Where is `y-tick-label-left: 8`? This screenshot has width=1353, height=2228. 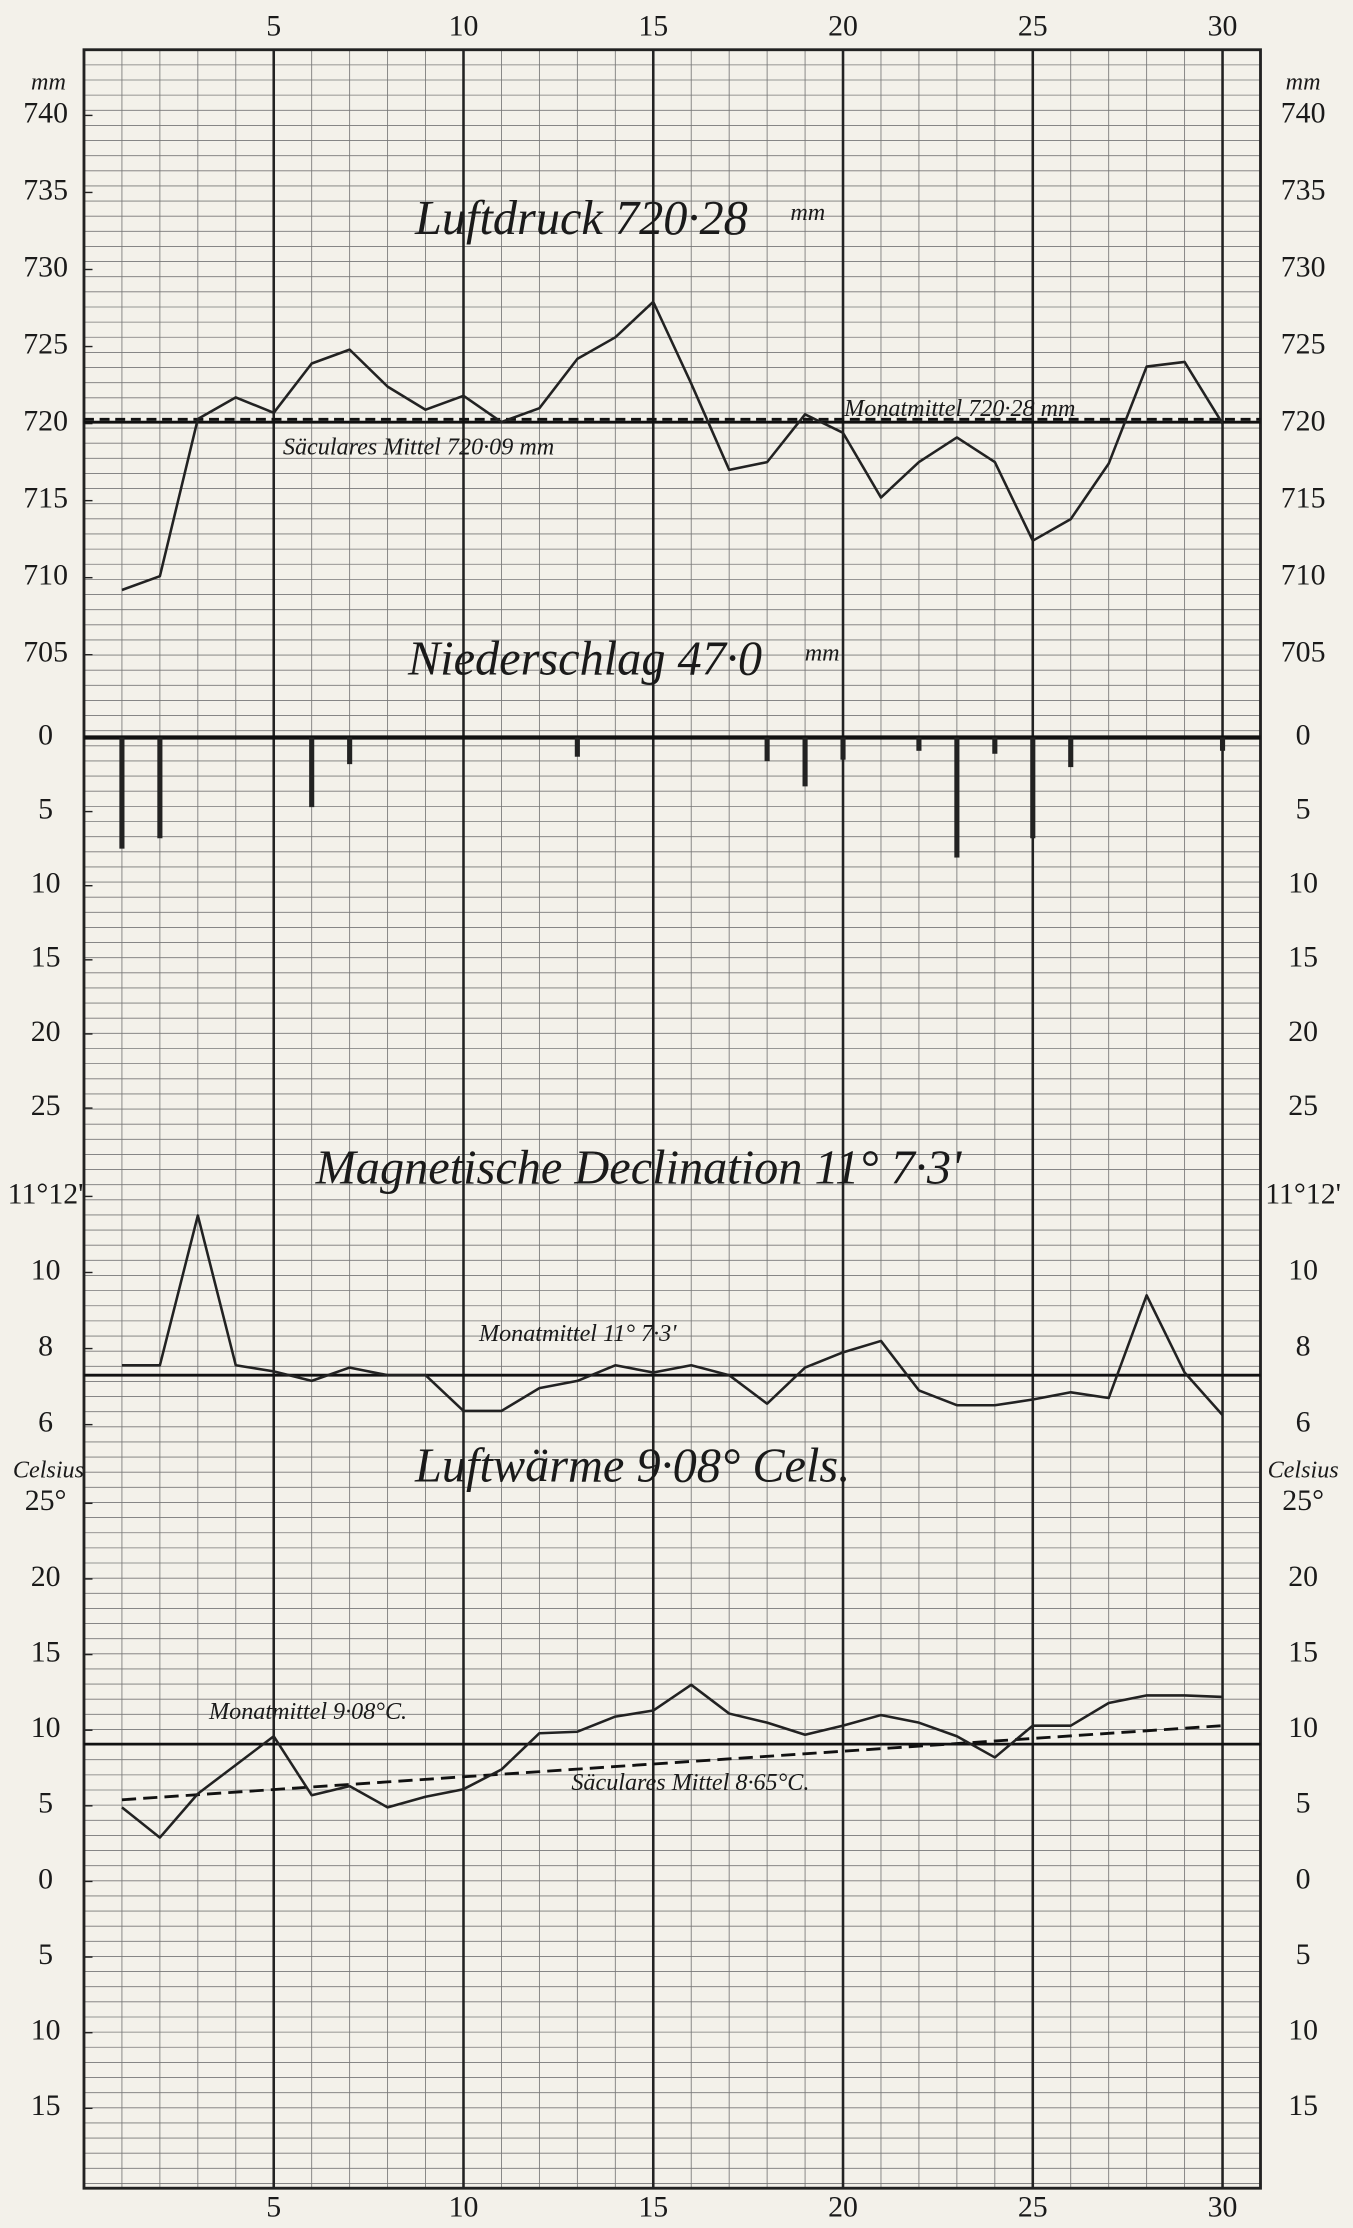 y-tick-label-left: 8 is located at coordinates (45, 1345).